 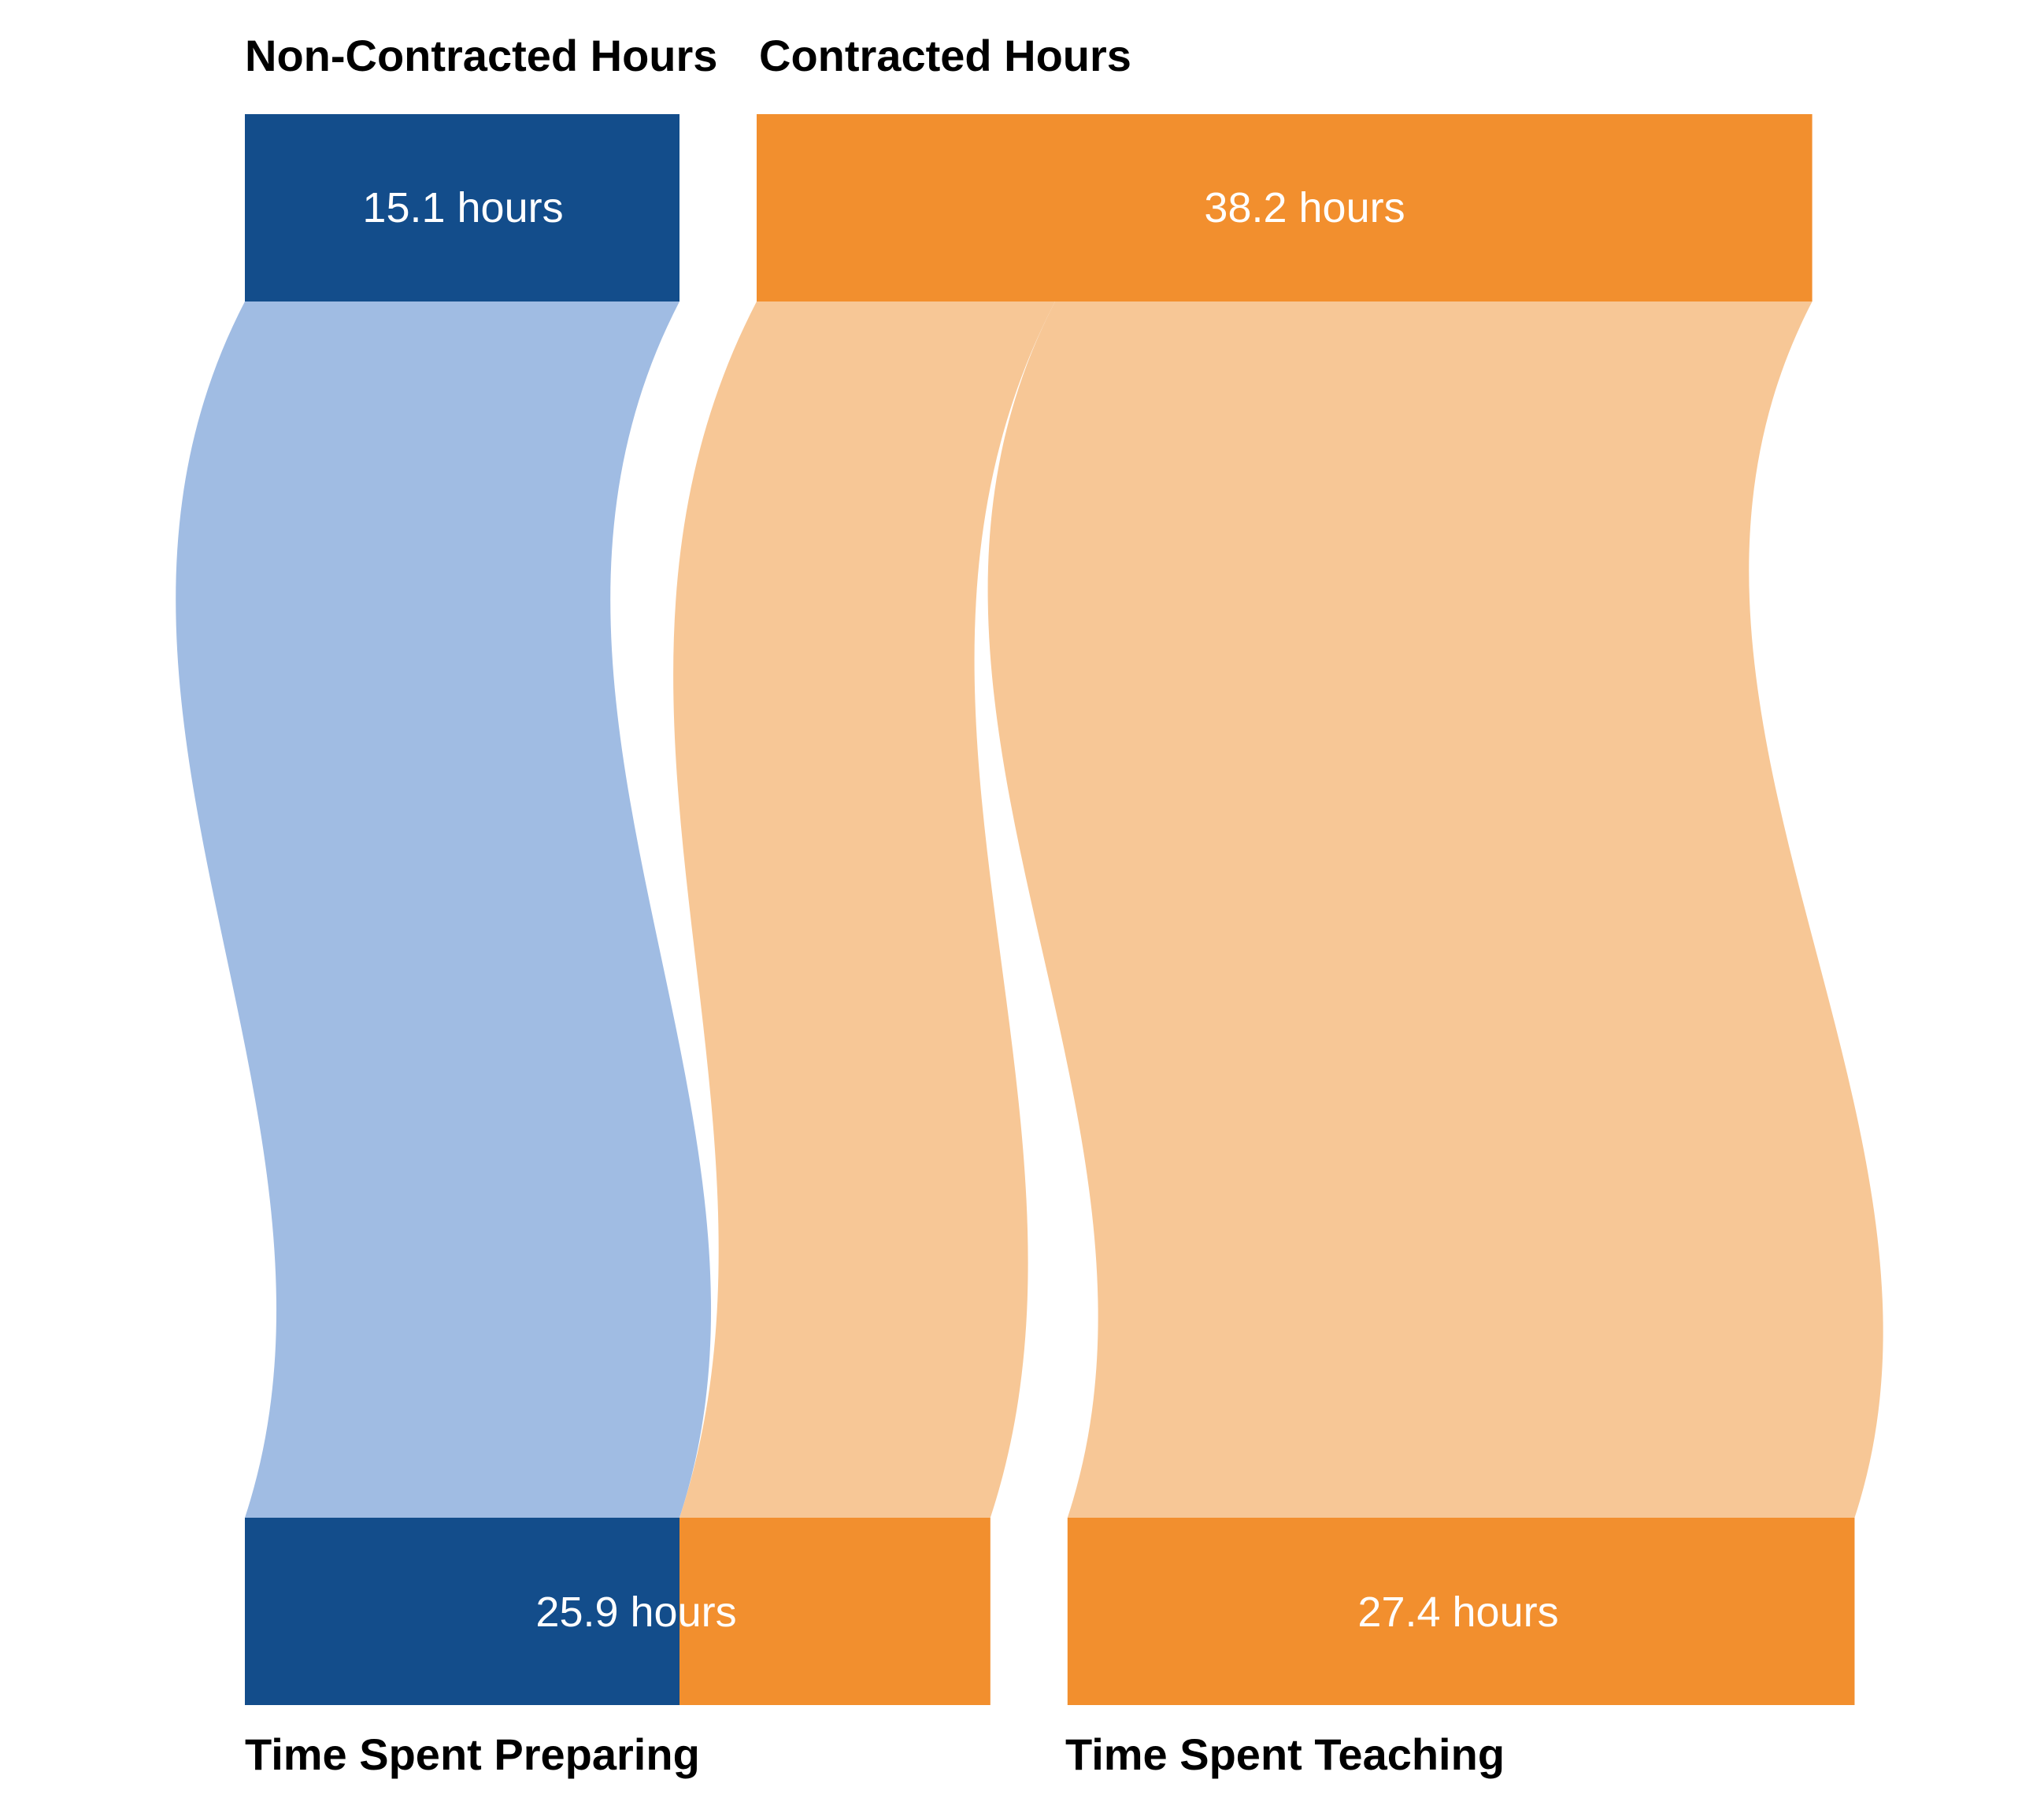 What do you see at coordinates (635, 1612) in the screenshot?
I see `target-value-preparing: 25.9 hours` at bounding box center [635, 1612].